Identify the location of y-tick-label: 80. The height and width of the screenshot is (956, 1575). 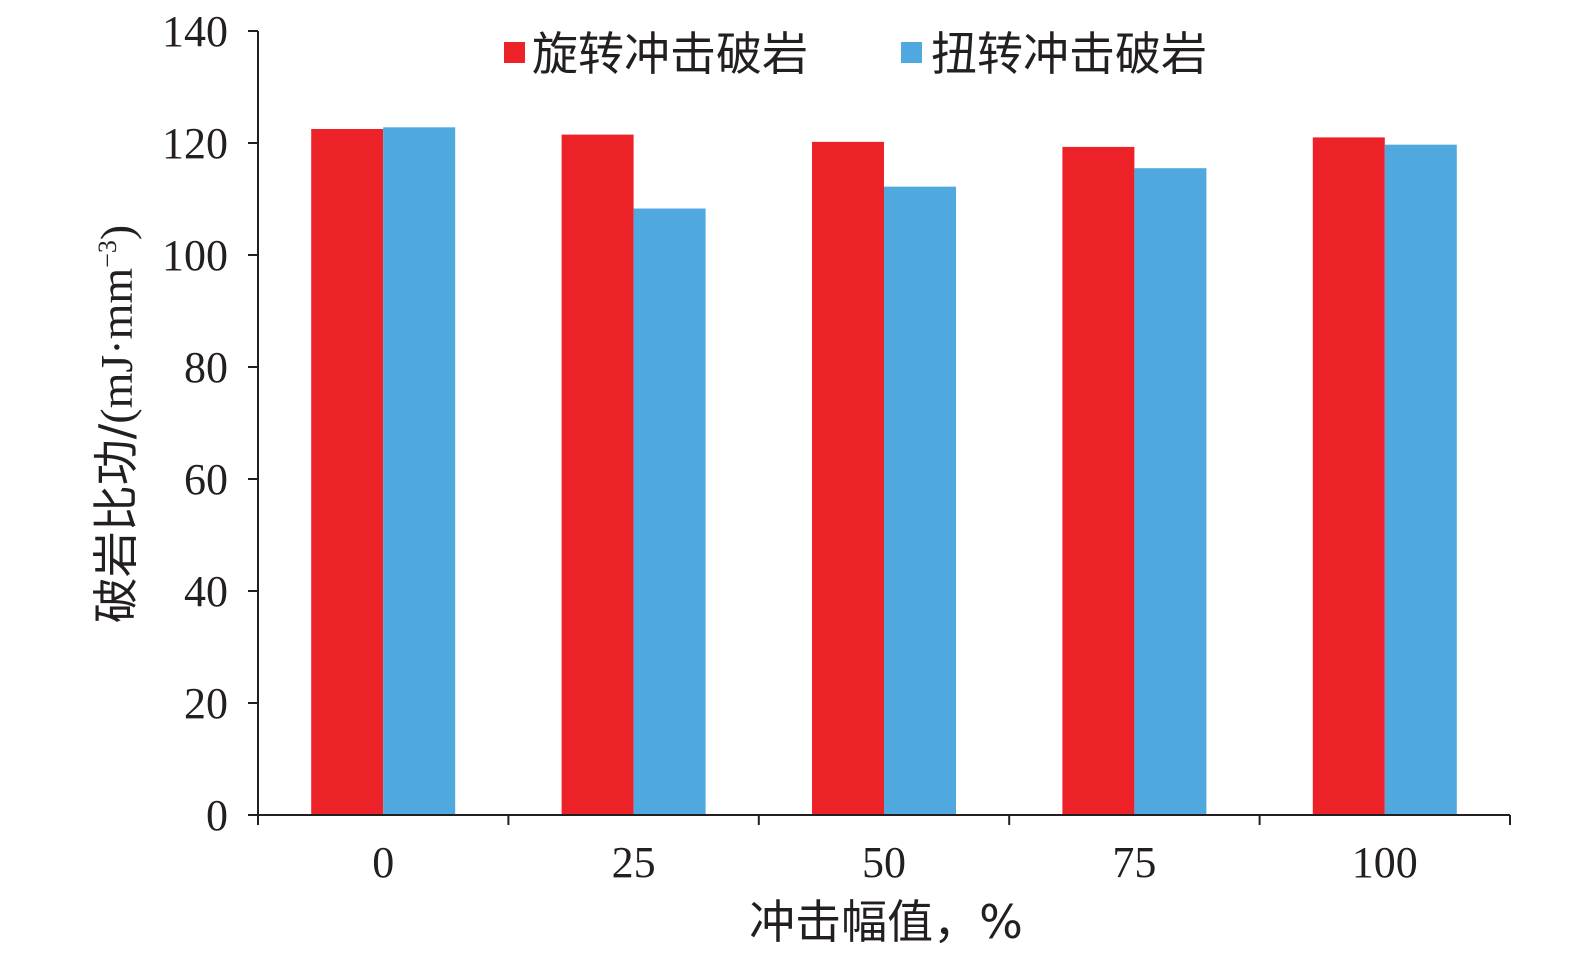
(206, 367).